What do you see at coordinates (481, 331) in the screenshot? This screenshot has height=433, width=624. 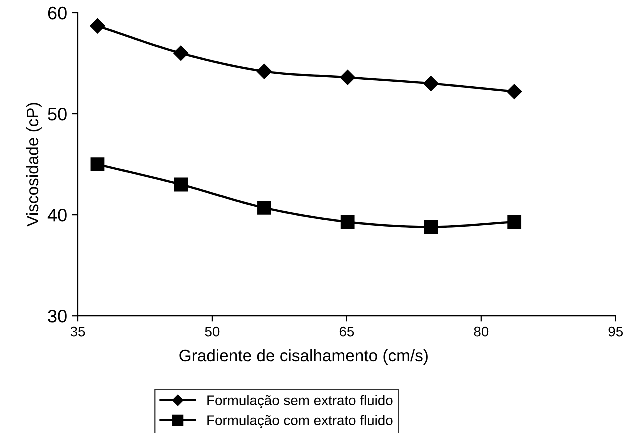 I see `x-tick-label: 80` at bounding box center [481, 331].